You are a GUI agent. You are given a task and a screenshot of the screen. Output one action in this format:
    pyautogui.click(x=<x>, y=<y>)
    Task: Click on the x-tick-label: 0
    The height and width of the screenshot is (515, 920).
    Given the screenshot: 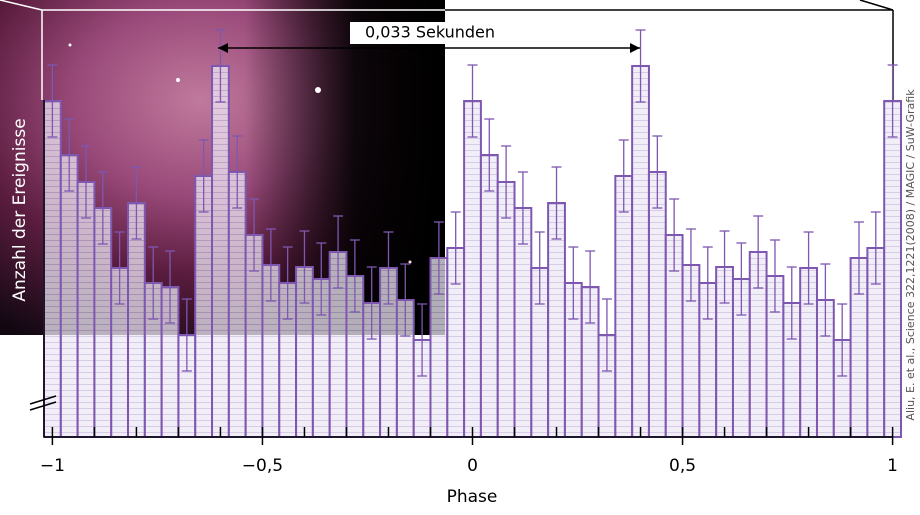 What is the action you would take?
    pyautogui.click(x=472, y=466)
    